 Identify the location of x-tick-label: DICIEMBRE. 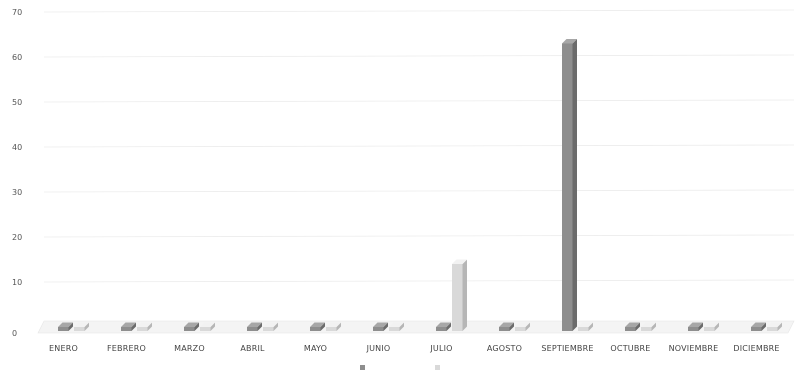
(756, 348).